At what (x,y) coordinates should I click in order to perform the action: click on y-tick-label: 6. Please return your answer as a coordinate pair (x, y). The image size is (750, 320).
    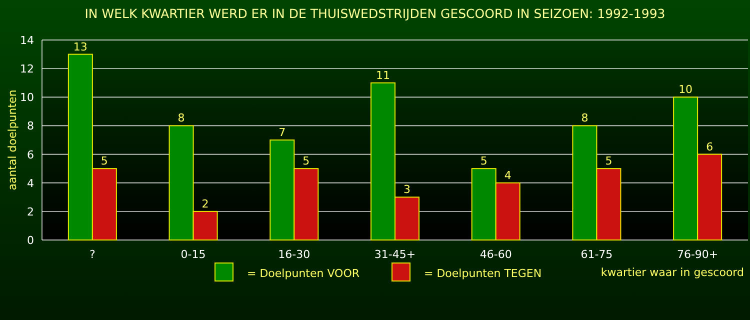
    Looking at the image, I should click on (30, 155).